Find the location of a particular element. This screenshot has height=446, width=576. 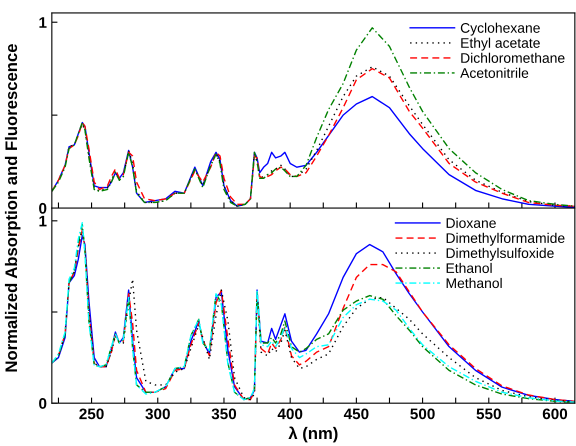

x-axis-title: λ (nm) is located at coordinates (313, 434).